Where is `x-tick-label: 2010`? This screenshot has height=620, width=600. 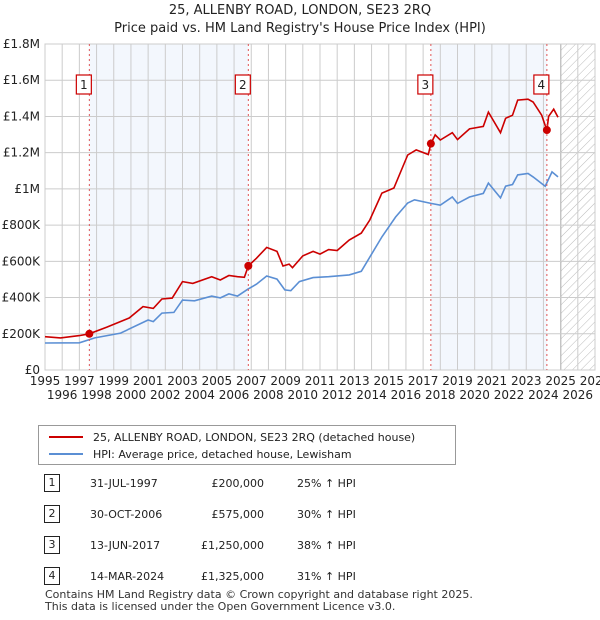 x-tick-label: 2010 is located at coordinates (303, 395).